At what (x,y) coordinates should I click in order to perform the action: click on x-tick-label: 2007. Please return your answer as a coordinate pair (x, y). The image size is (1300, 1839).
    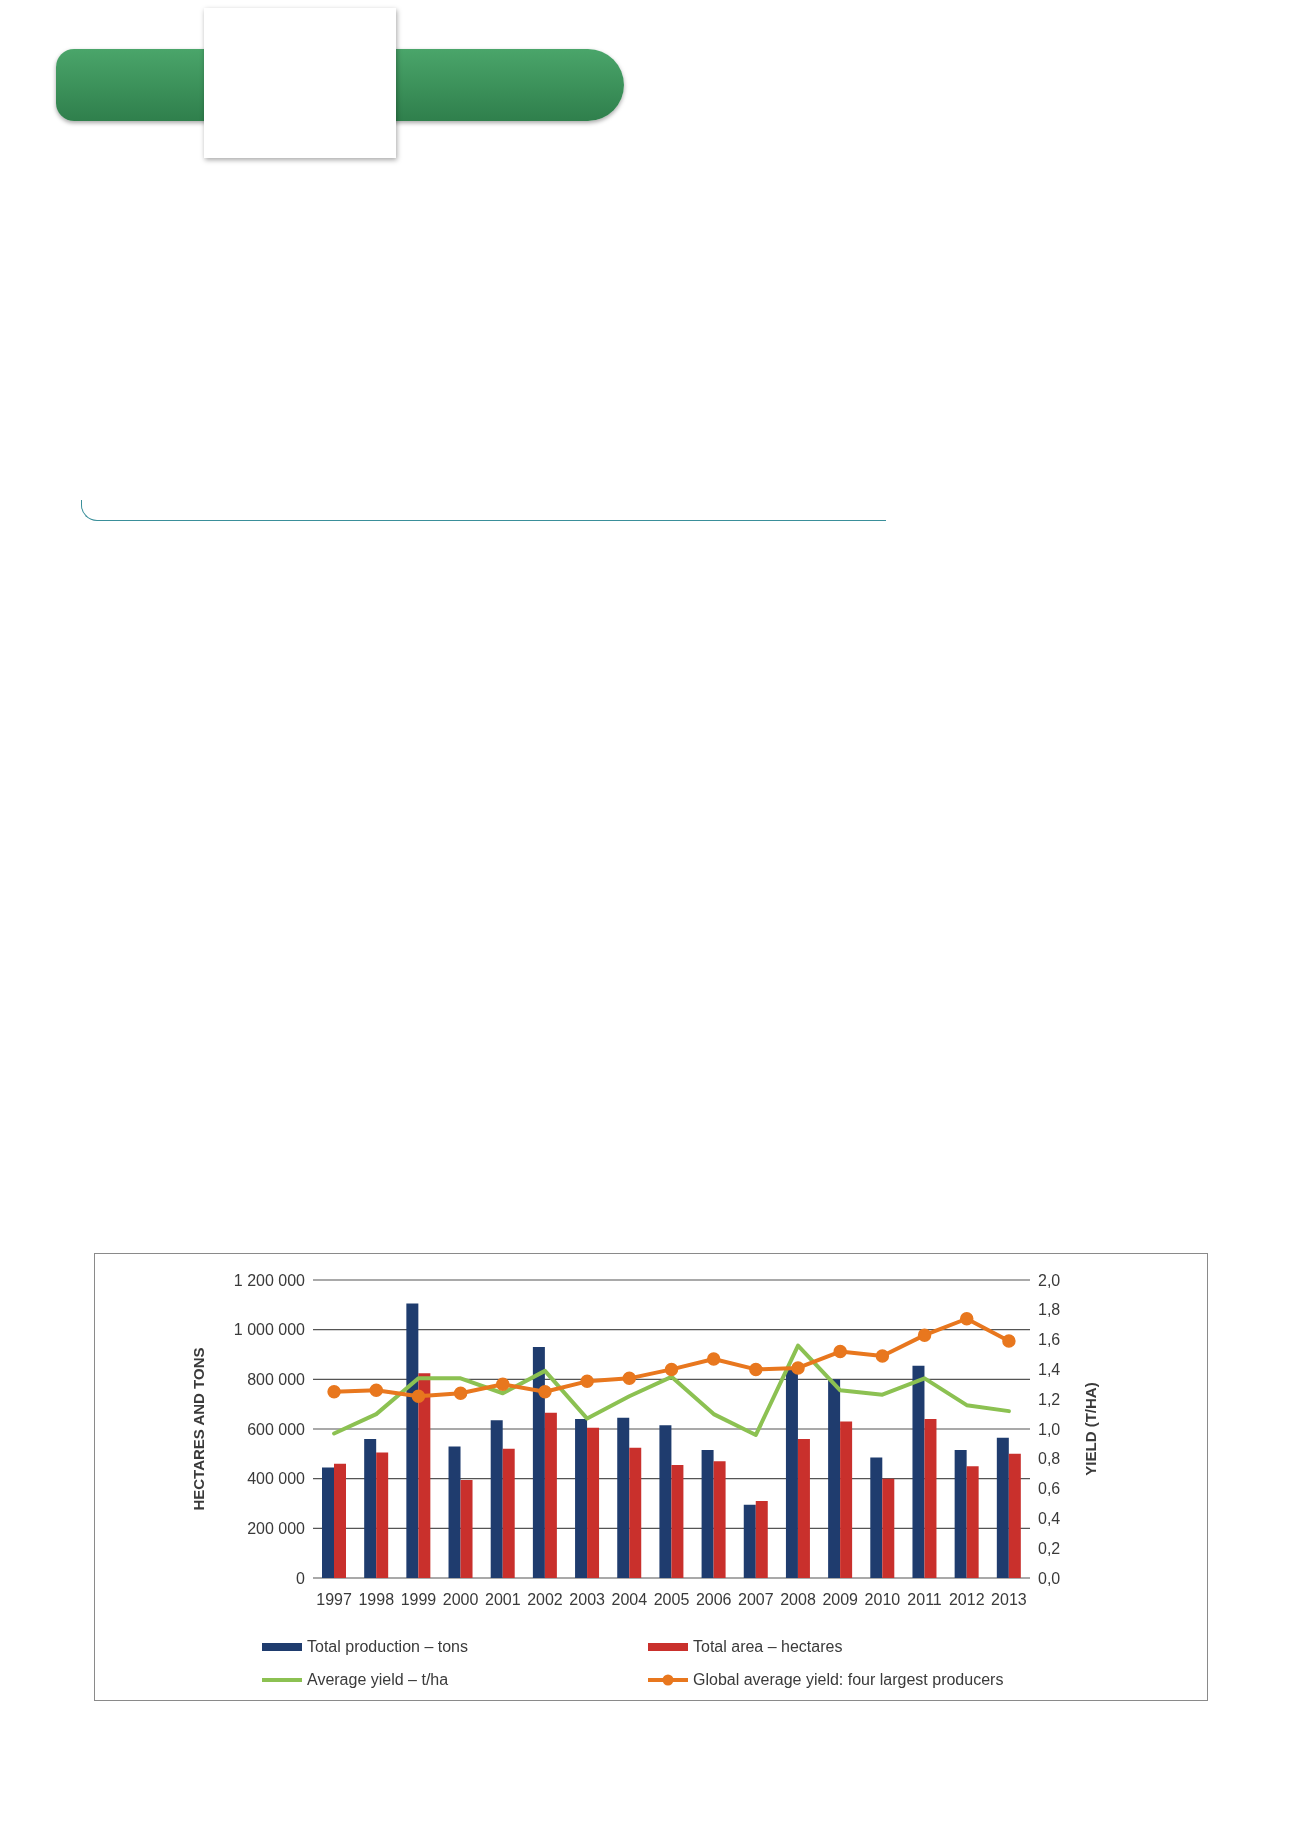
    Looking at the image, I should click on (756, 1600).